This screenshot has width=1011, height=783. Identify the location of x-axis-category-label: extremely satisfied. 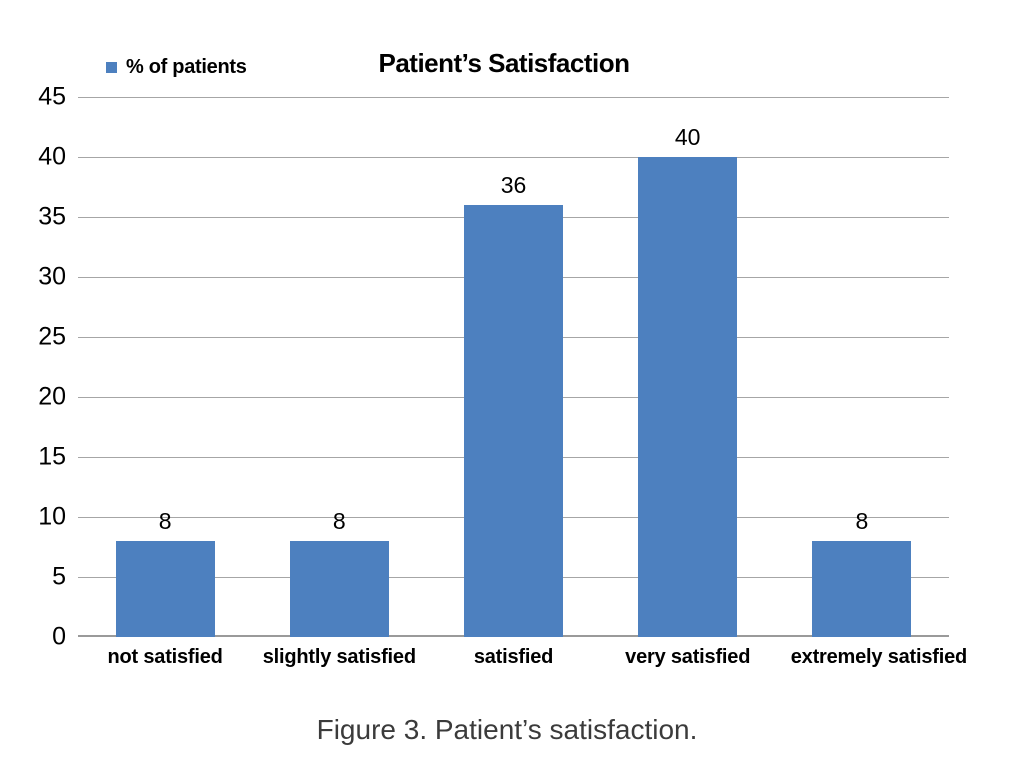
(879, 657).